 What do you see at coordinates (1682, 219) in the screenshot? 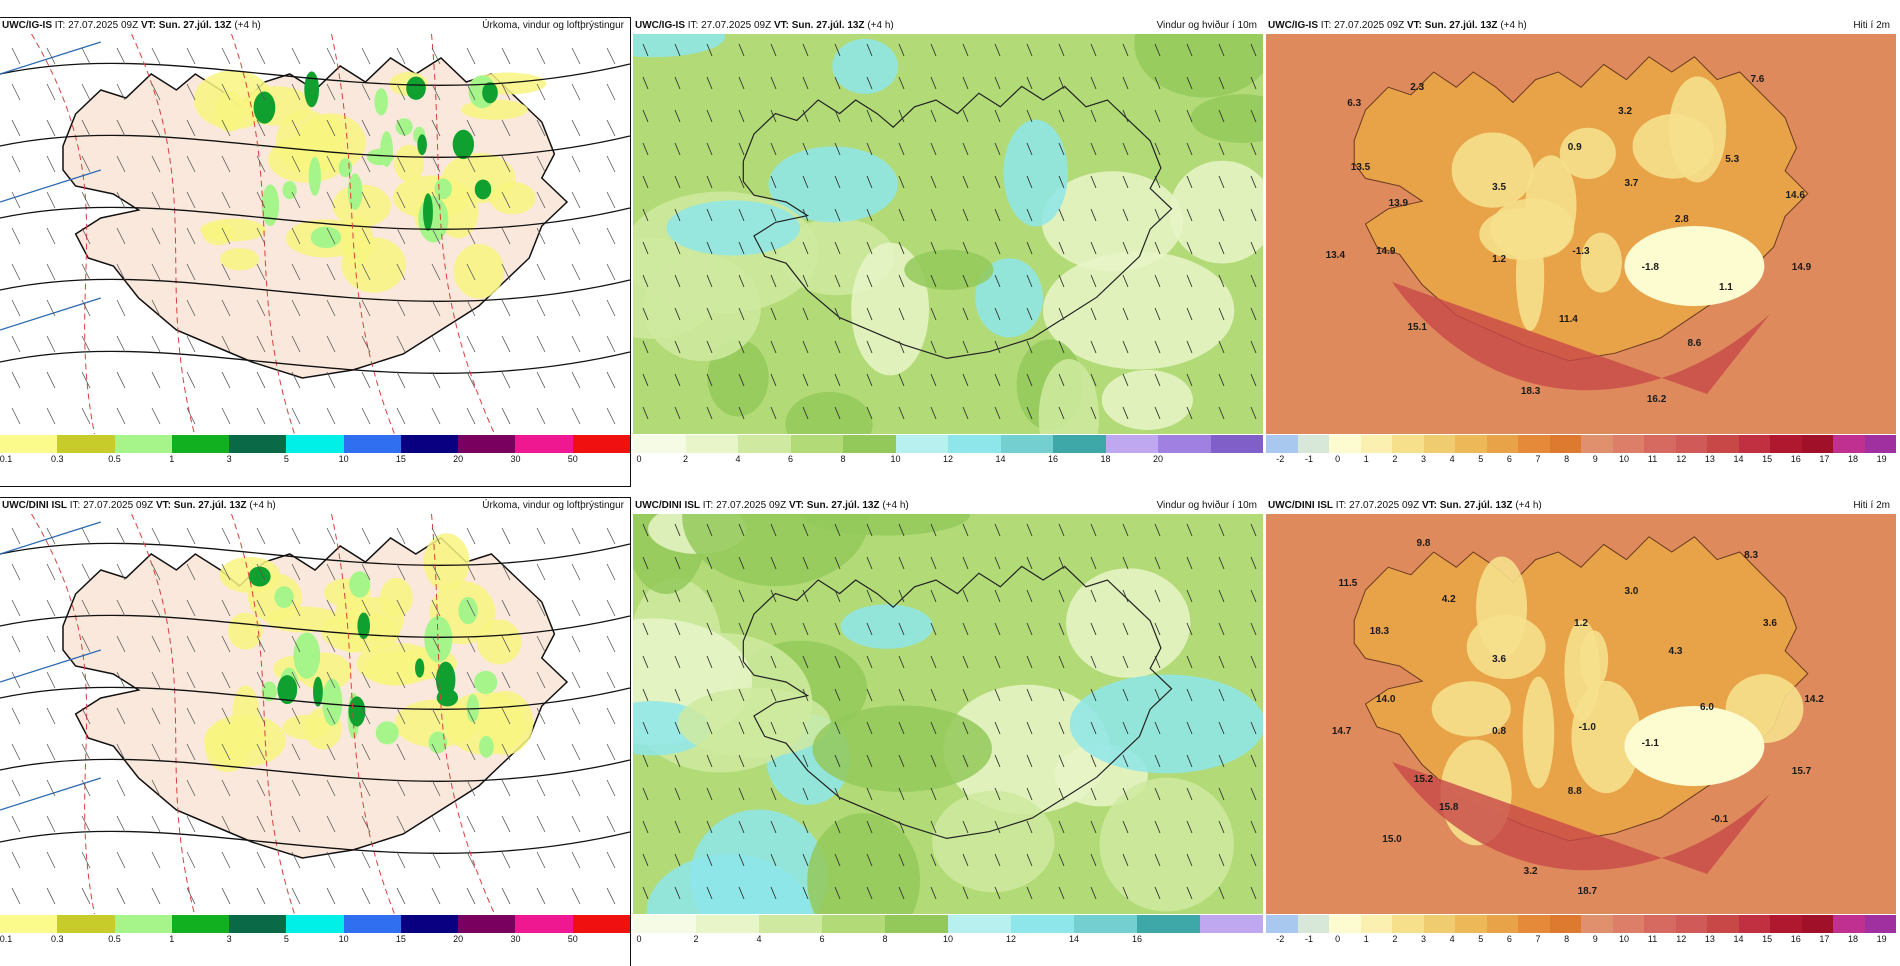
I see `temperature-label: 2.8` at bounding box center [1682, 219].